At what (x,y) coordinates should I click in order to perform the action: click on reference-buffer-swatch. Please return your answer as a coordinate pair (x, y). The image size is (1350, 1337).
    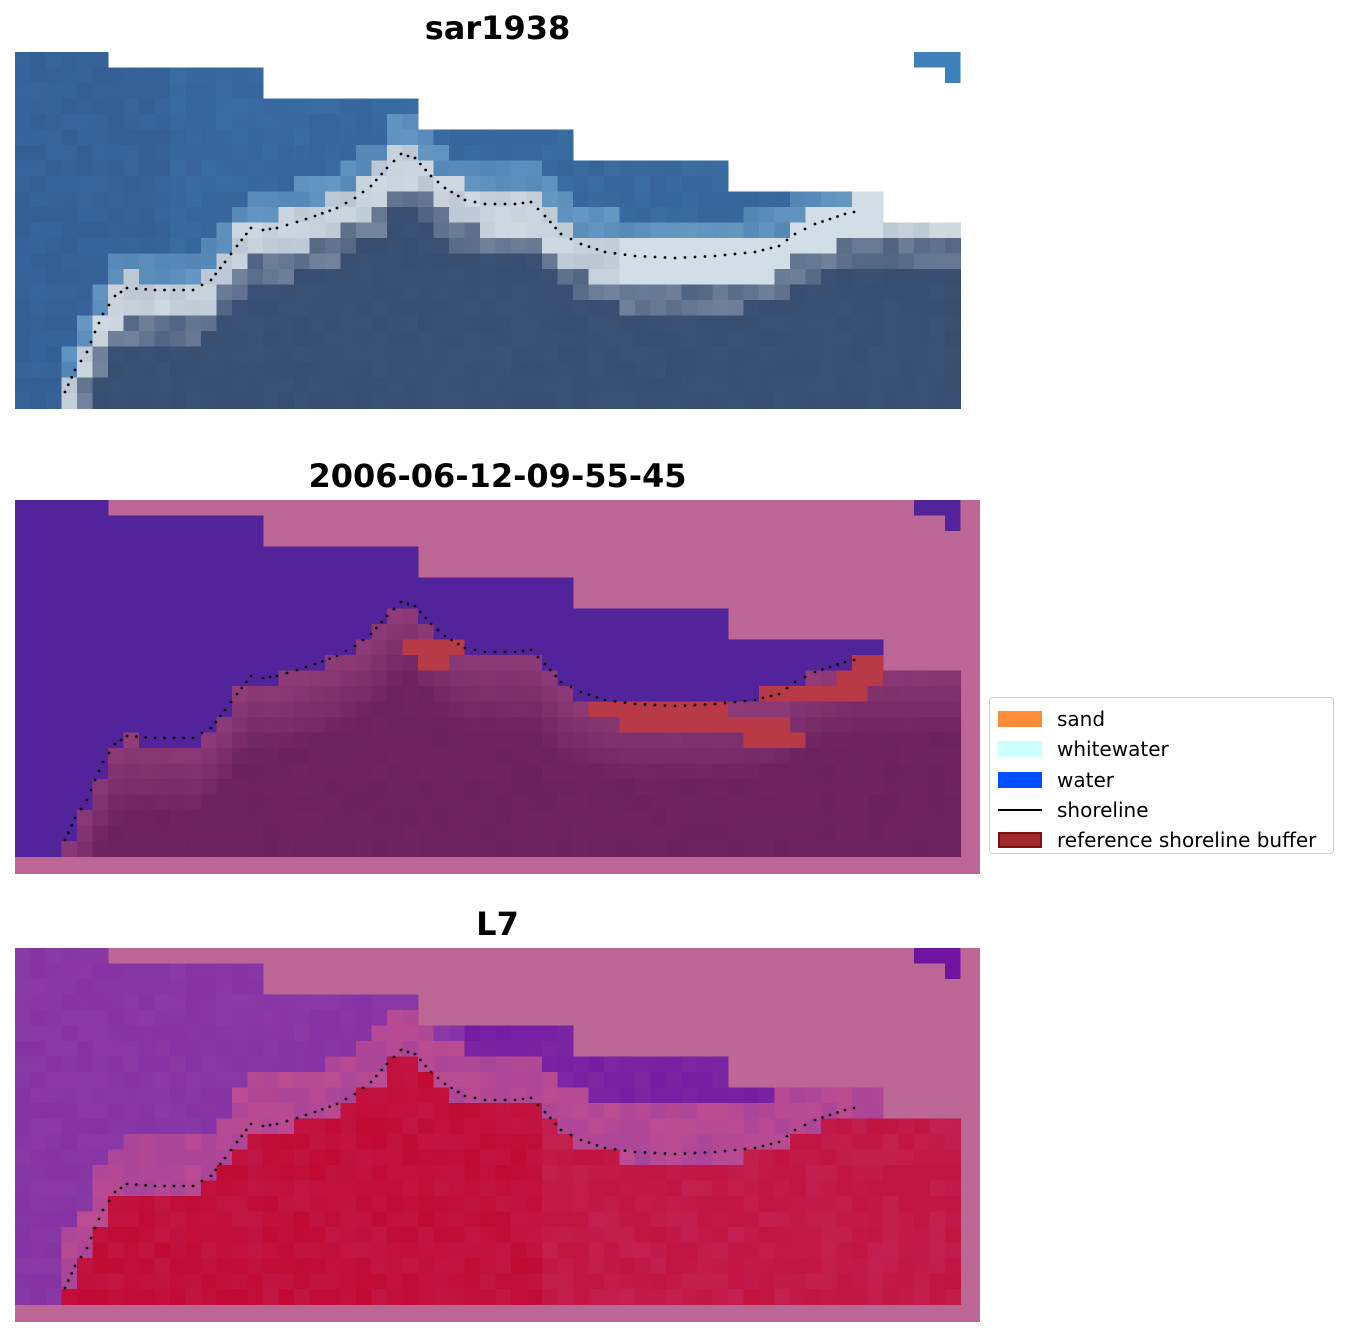
    Looking at the image, I should click on (1020, 840).